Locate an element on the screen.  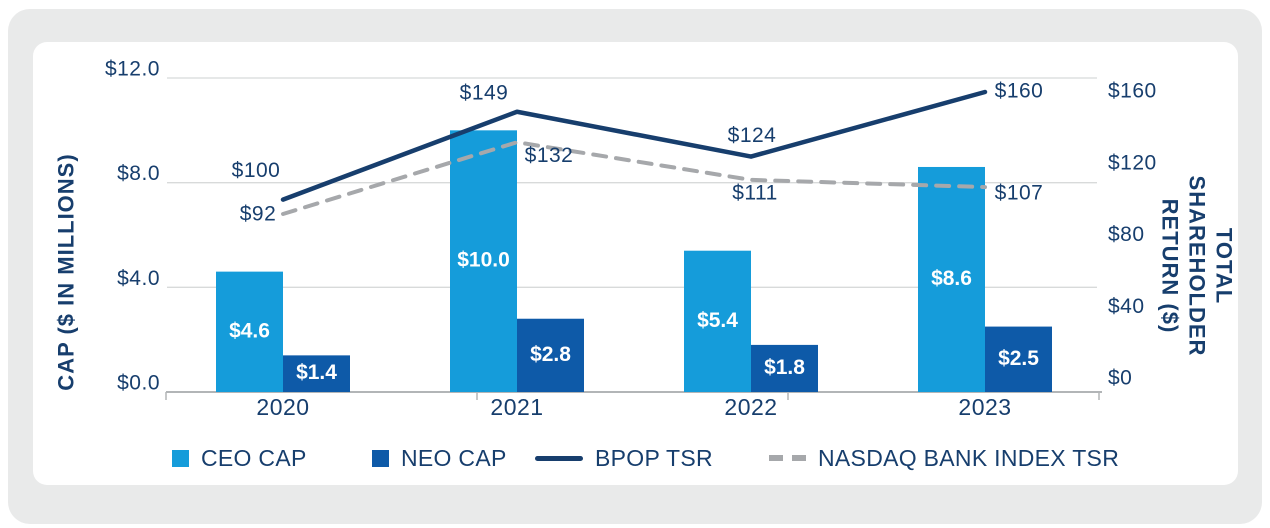
right-axis-tick-label: $80 is located at coordinates (1126, 234).